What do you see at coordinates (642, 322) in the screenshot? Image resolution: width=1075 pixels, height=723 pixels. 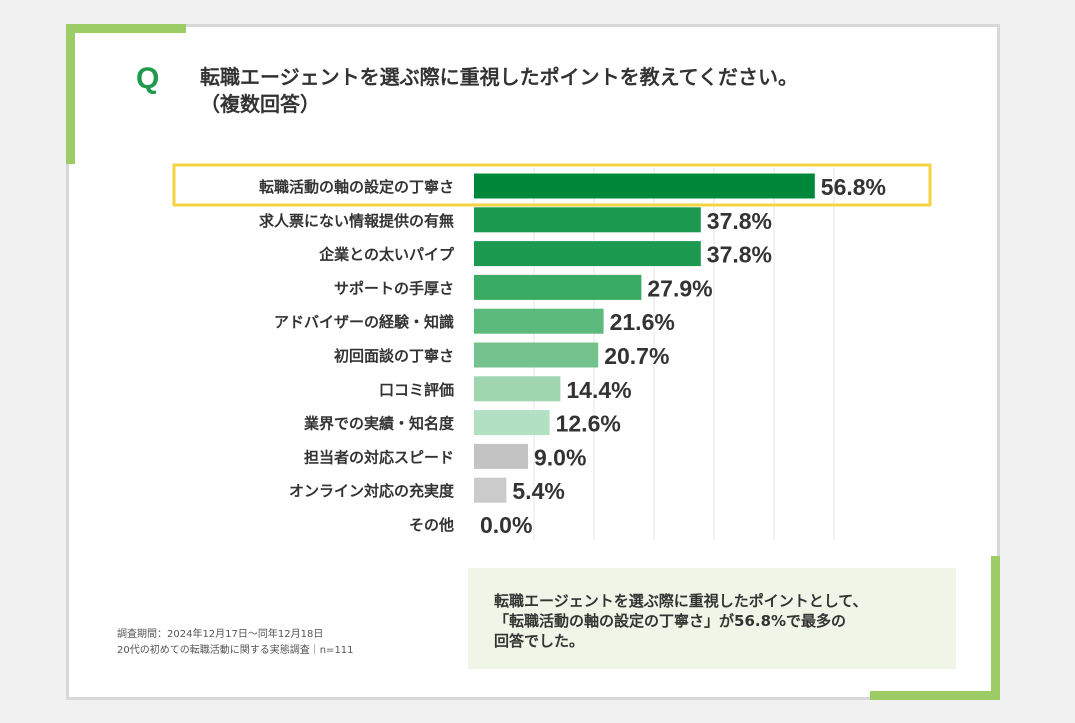 I see `value-label: 21.6%` at bounding box center [642, 322].